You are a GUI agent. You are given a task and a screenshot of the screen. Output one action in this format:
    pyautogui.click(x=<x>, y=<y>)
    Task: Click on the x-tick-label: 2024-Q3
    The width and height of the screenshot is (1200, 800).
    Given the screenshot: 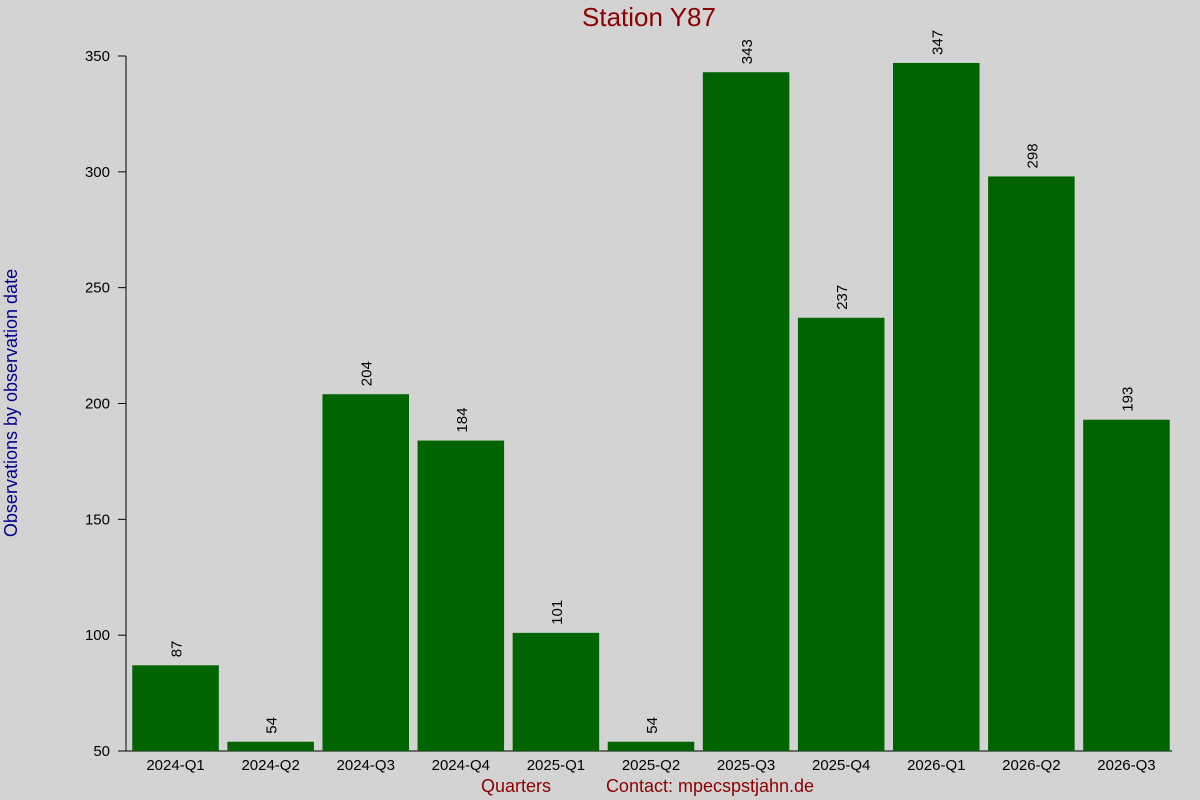 What is the action you would take?
    pyautogui.click(x=366, y=765)
    